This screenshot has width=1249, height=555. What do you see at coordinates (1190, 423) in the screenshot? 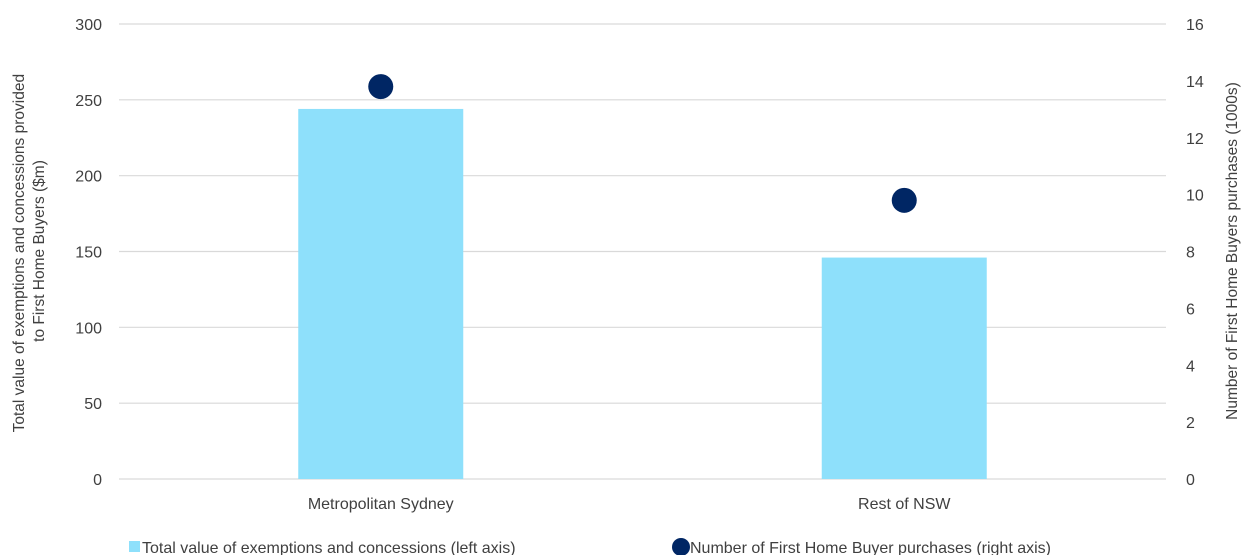
I see `right-tick-label: 2` at bounding box center [1190, 423].